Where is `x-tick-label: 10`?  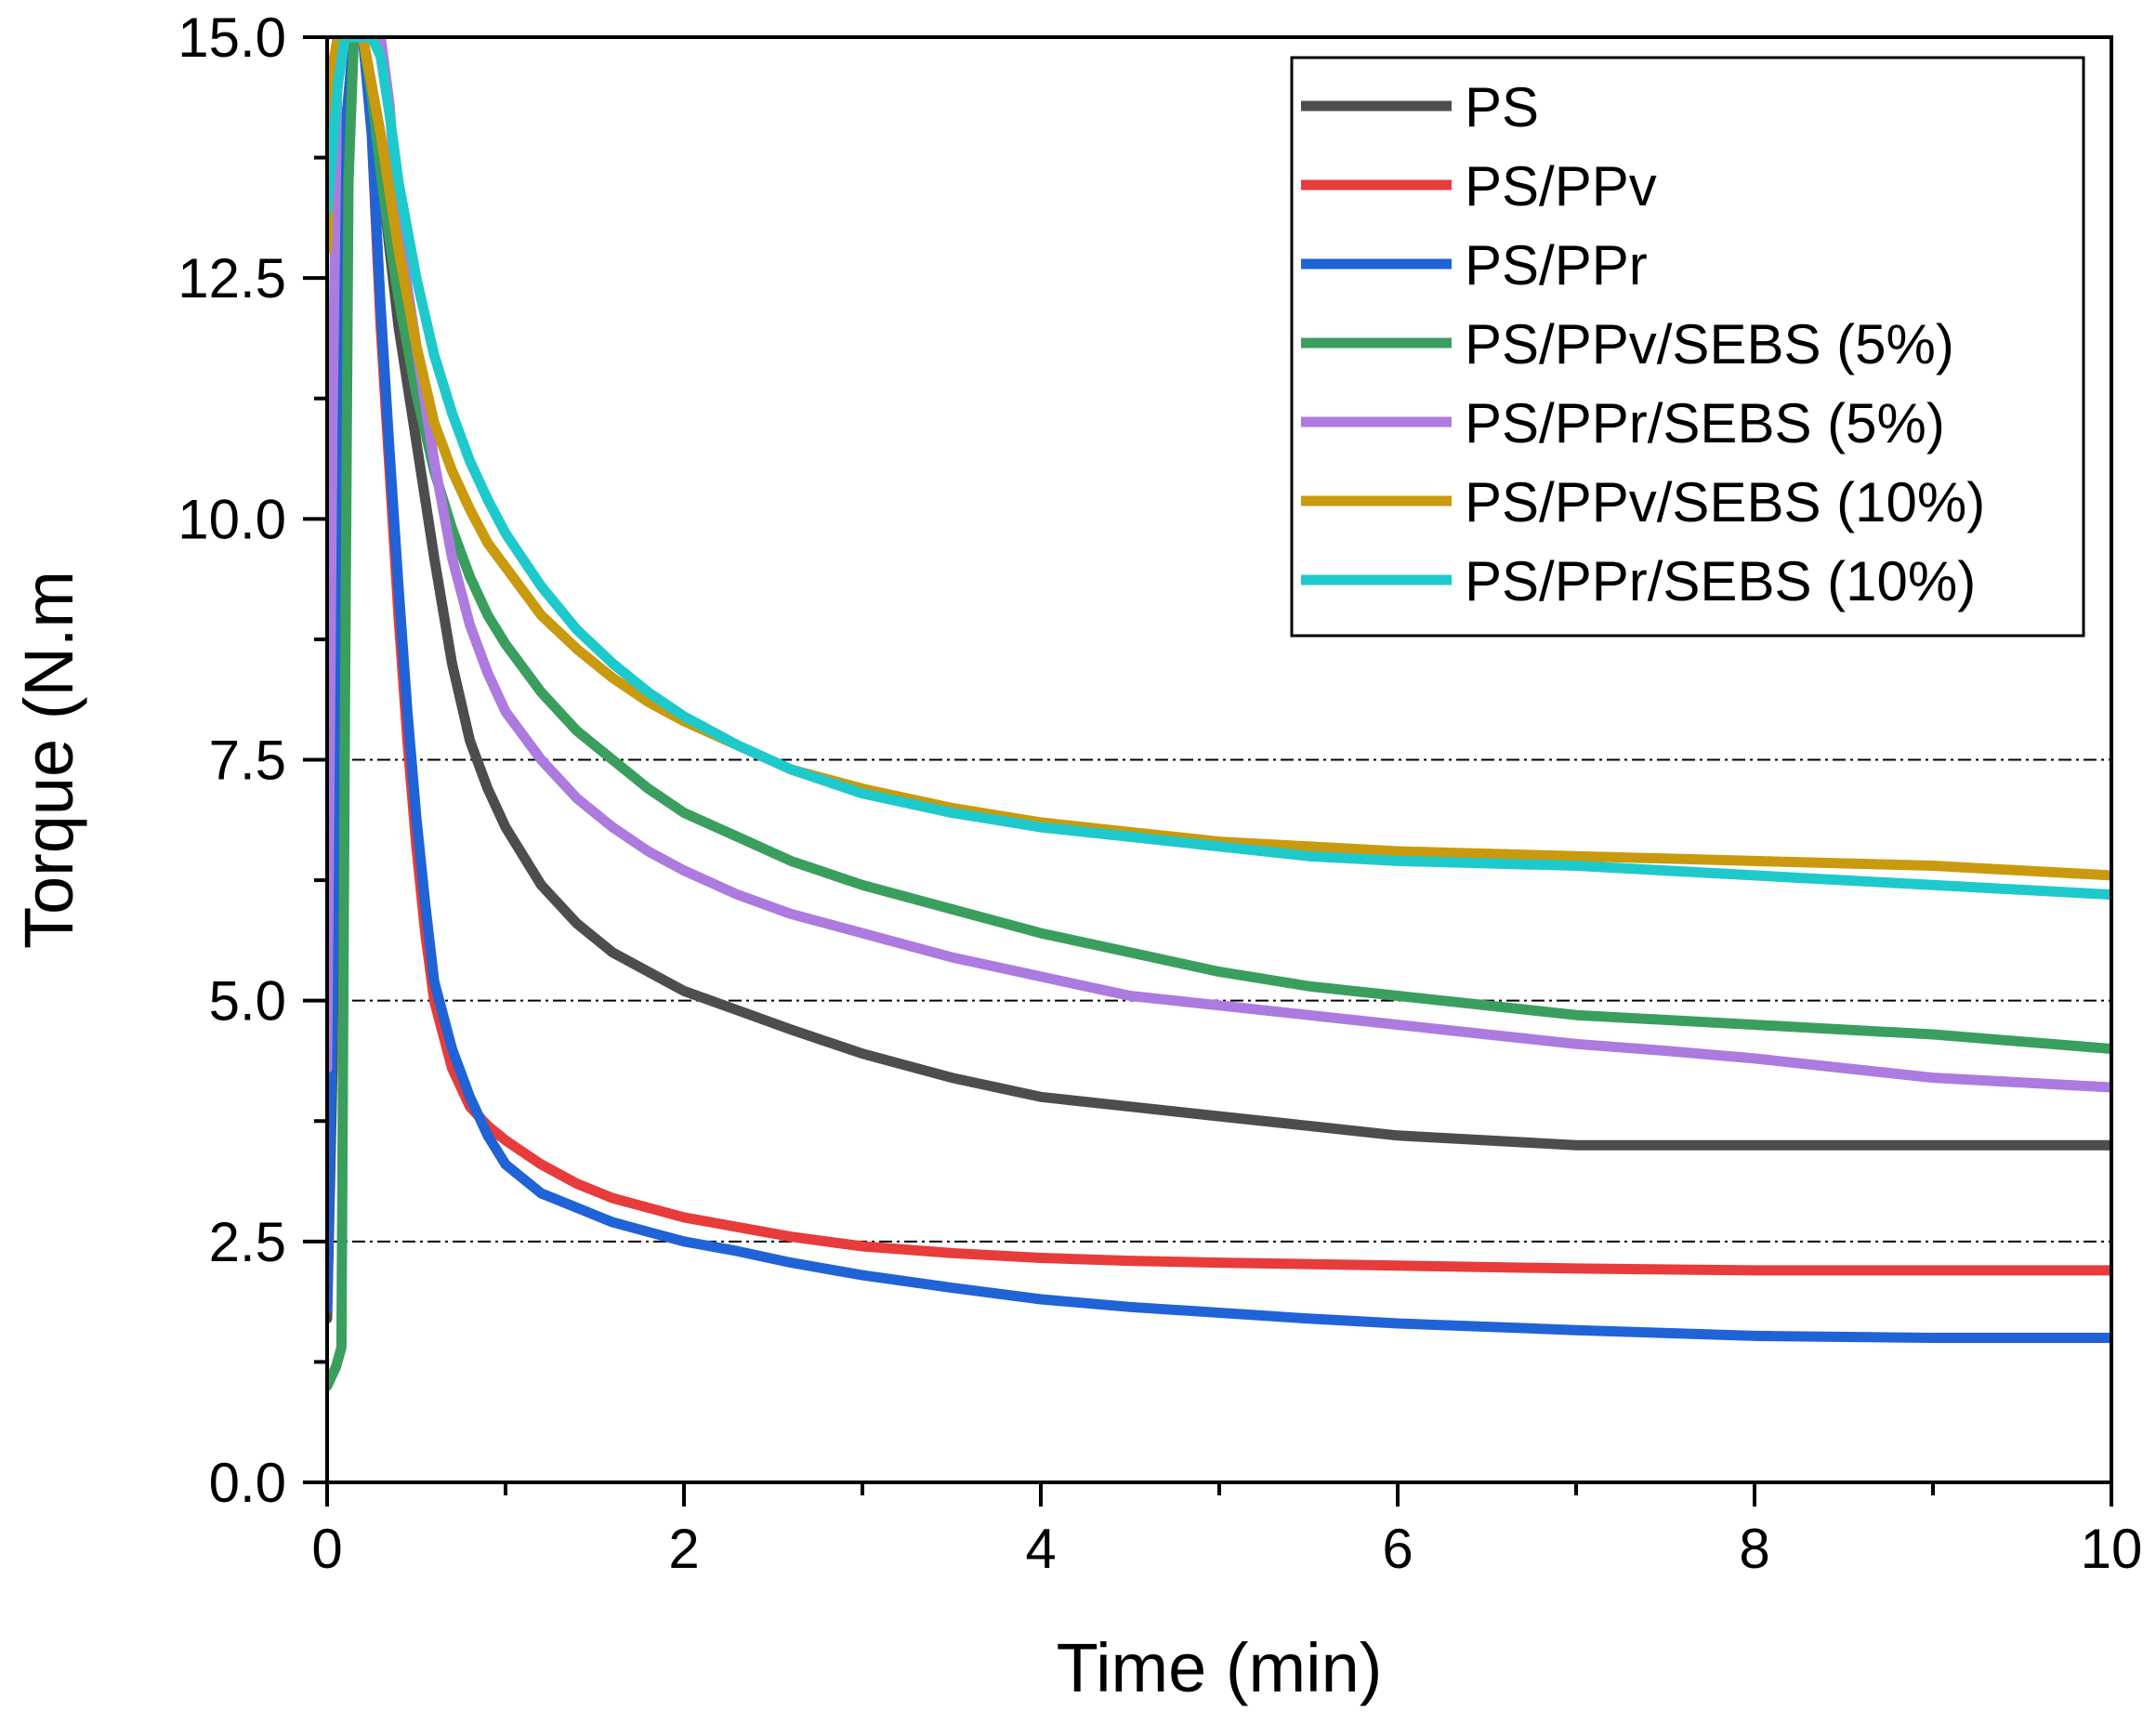 x-tick-label: 10 is located at coordinates (2112, 1549).